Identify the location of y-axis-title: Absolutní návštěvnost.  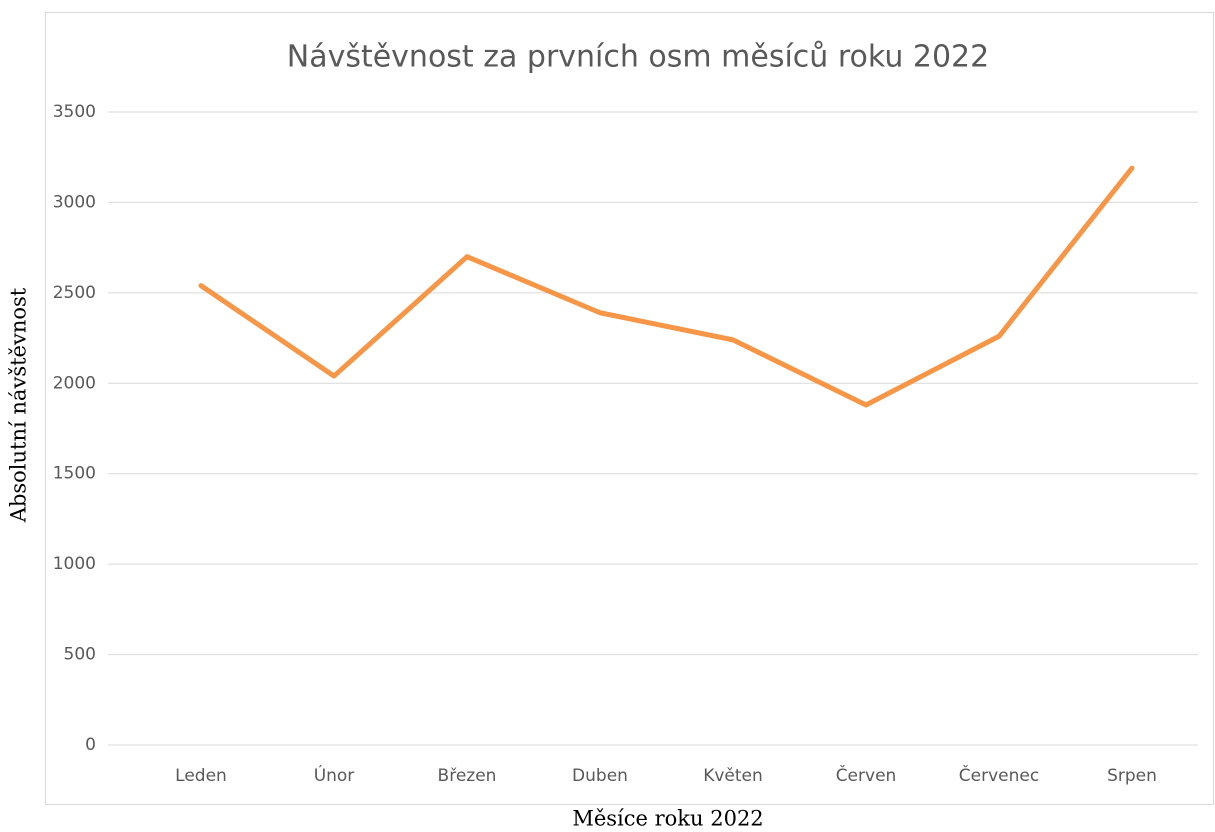
(19, 405).